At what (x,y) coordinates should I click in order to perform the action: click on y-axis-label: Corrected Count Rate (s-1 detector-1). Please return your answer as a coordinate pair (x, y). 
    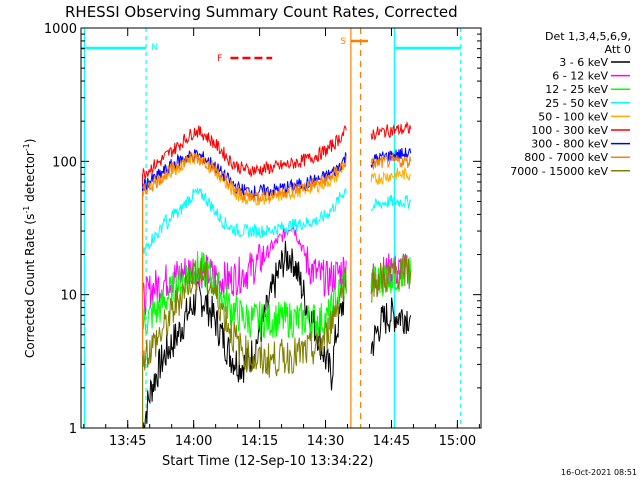
    Looking at the image, I should click on (29, 248).